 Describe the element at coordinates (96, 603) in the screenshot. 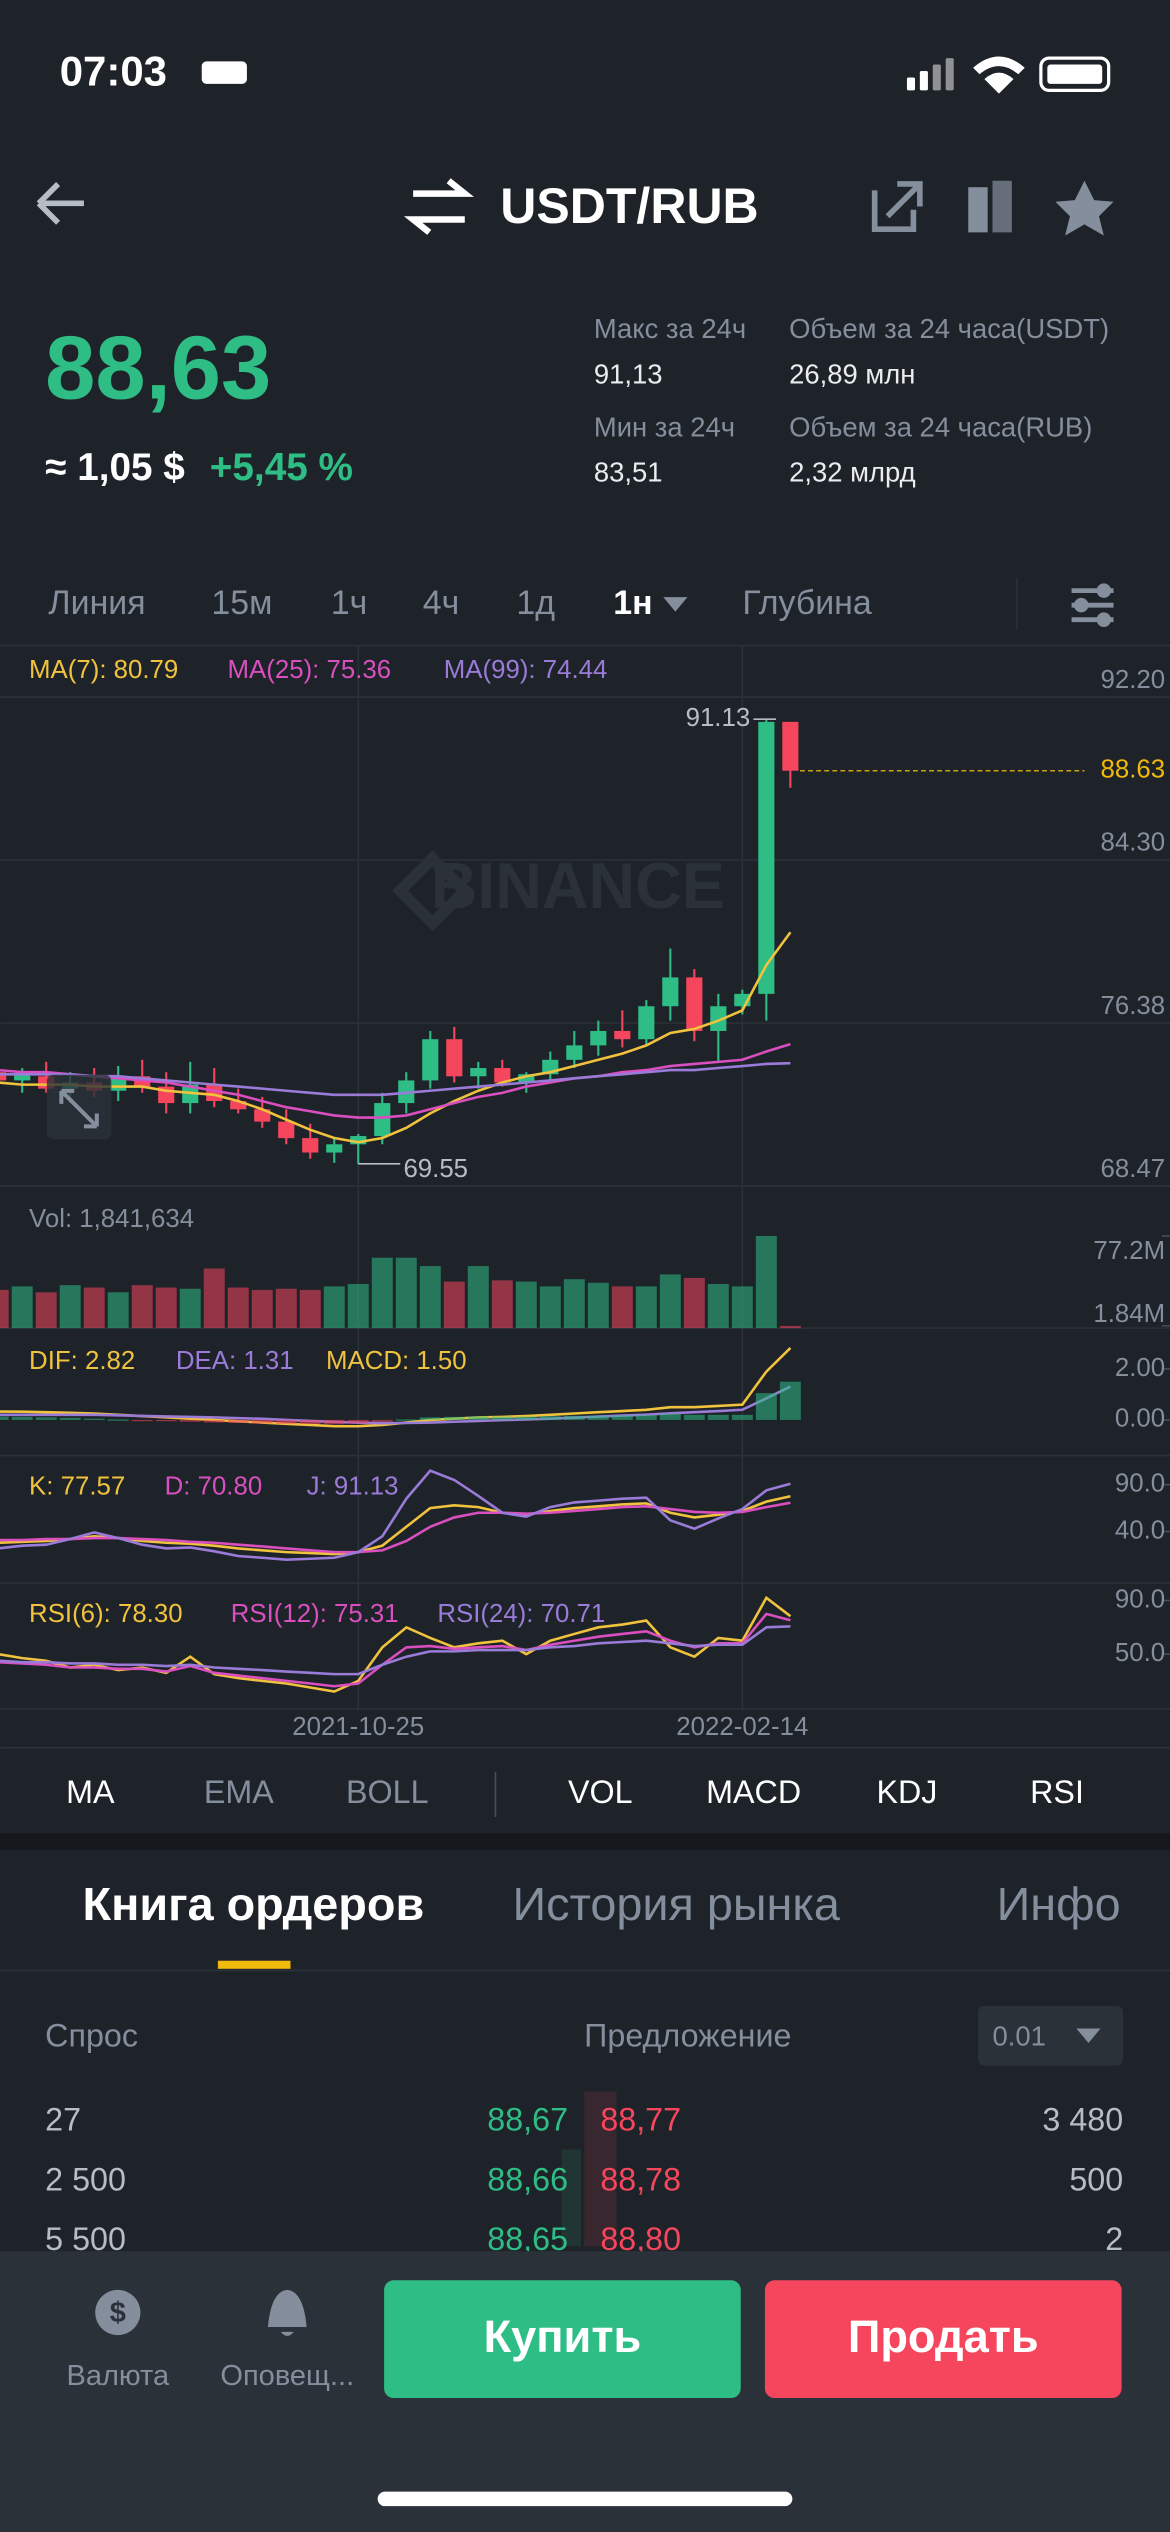

I see `interval-tab: Линия` at that location.